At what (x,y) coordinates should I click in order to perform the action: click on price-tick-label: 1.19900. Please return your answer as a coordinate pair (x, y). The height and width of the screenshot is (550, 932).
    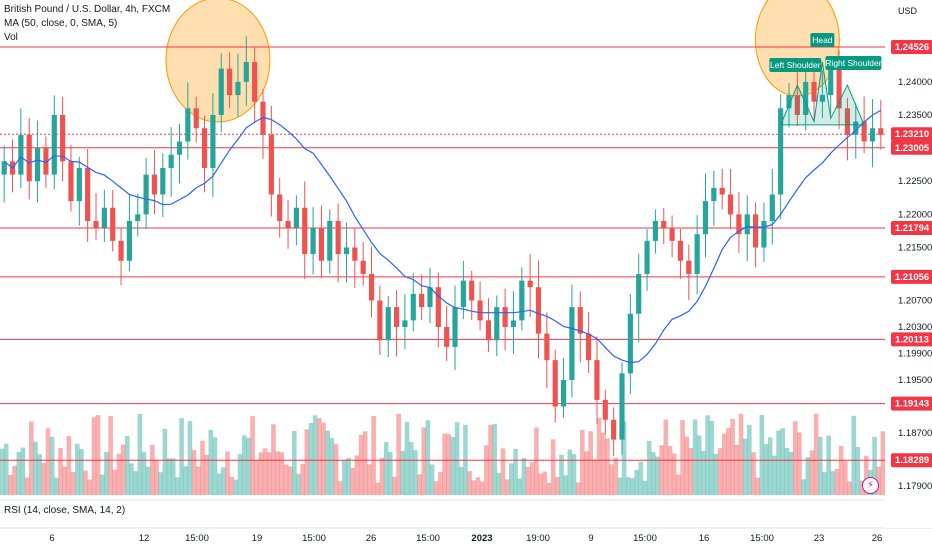
    Looking at the image, I should click on (915, 353).